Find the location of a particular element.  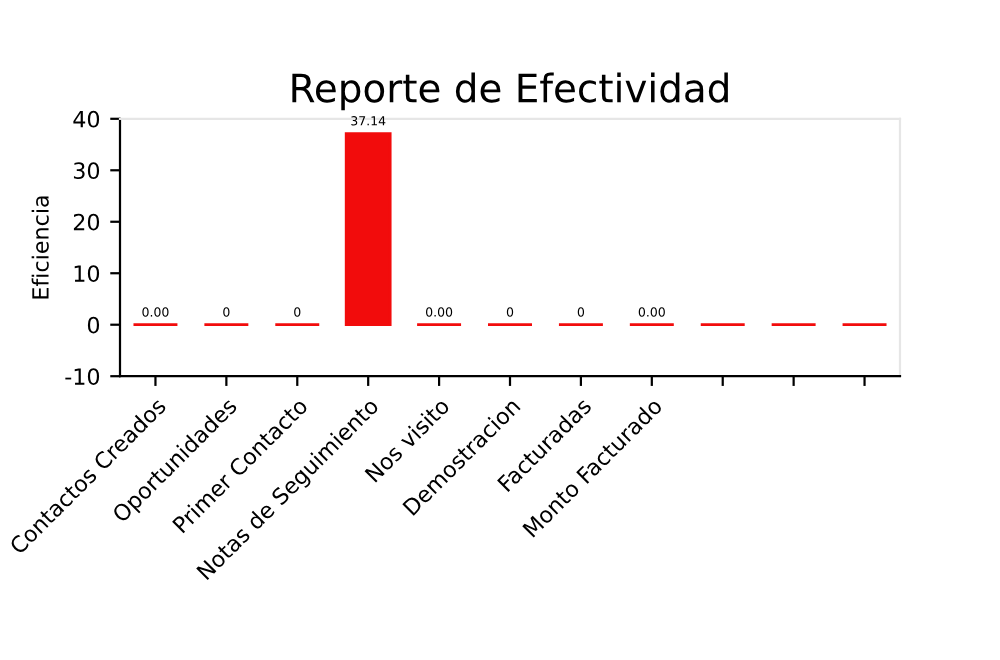

y-tick-label: -10 is located at coordinates (82, 376).